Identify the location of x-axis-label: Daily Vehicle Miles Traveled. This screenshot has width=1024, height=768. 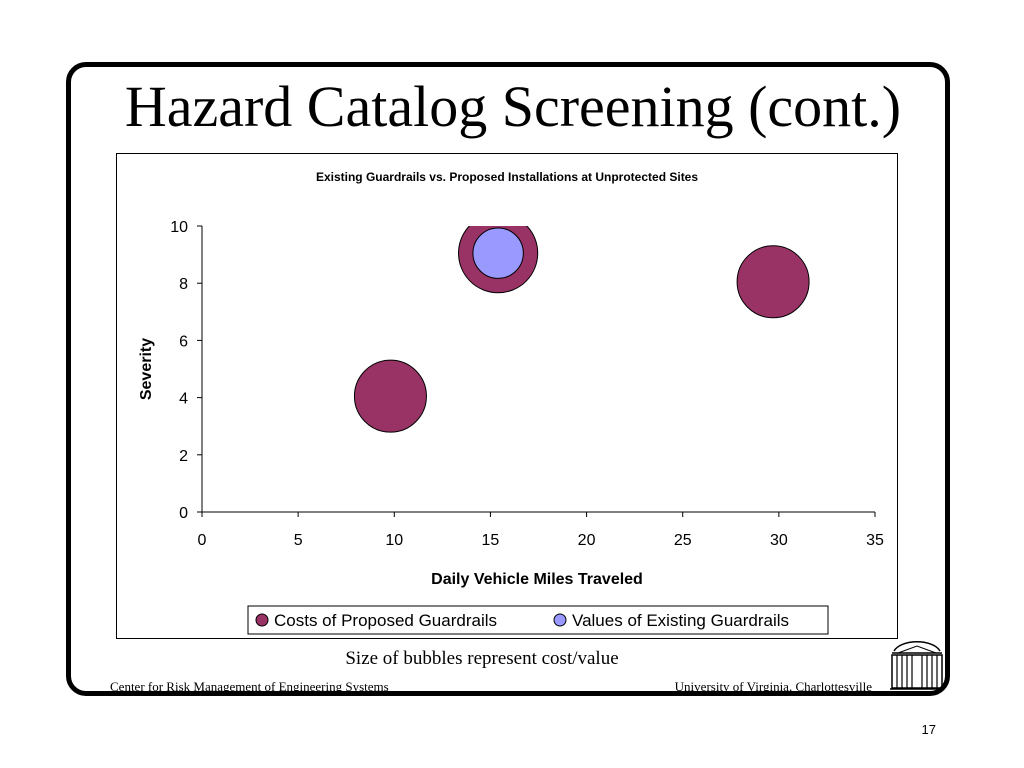
(537, 579).